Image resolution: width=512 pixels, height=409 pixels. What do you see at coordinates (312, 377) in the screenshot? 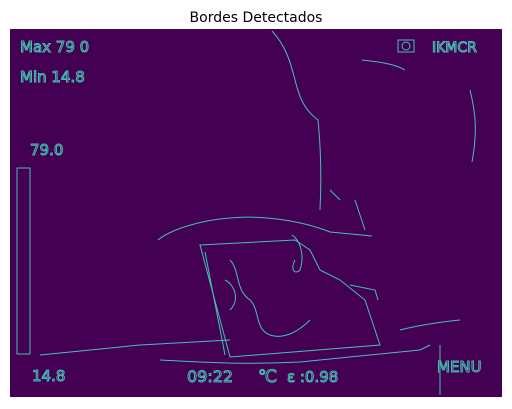
I see `emissivity-label: ε :0.98` at bounding box center [312, 377].